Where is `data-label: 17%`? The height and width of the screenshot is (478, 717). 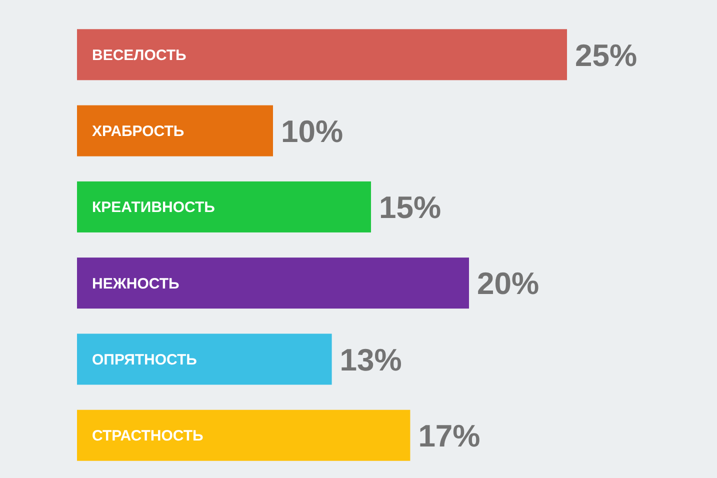 data-label: 17% is located at coordinates (449, 436).